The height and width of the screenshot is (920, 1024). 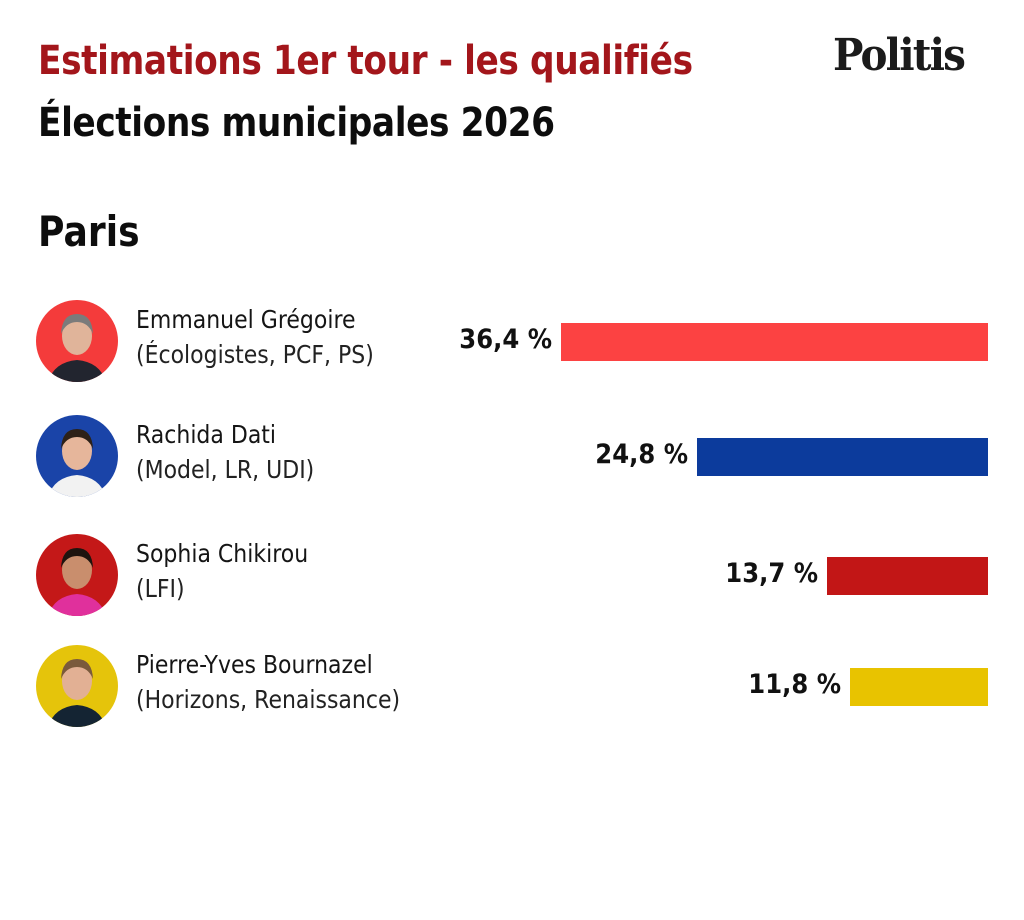 I want to click on candidate-name: Sophia Chikirou, so click(x=222, y=553).